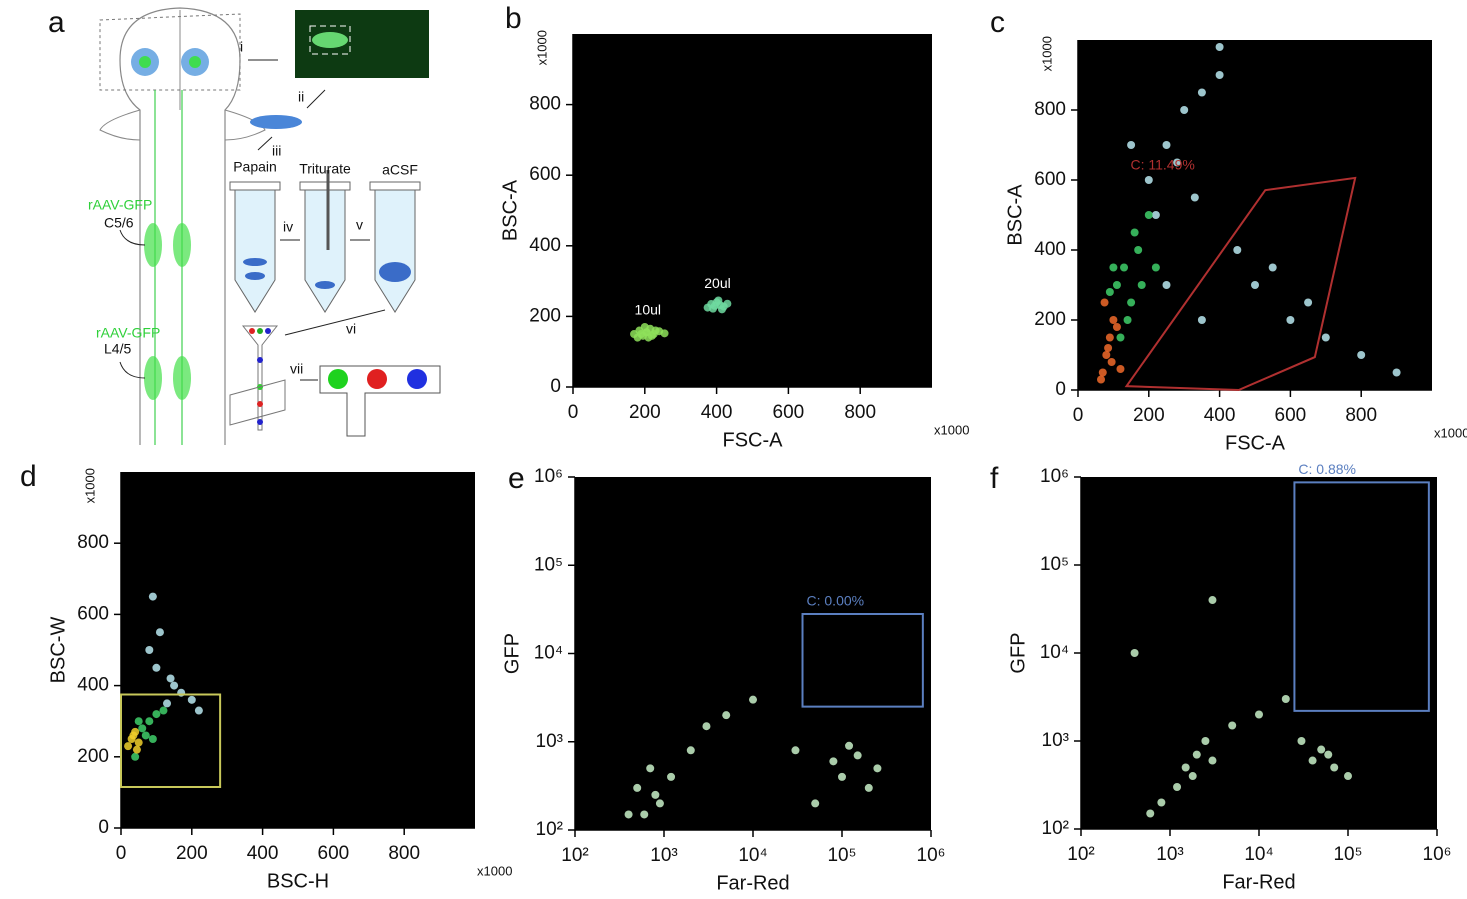  What do you see at coordinates (753, 440) in the screenshot?
I see `x-axis-label: FSC-A` at bounding box center [753, 440].